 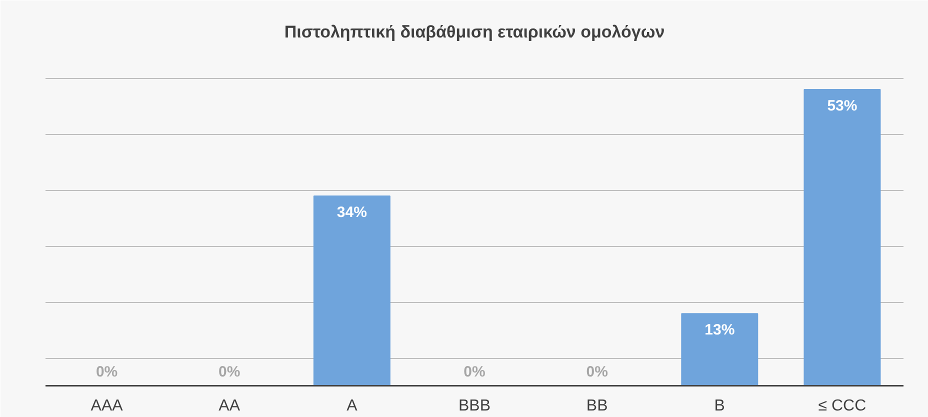 I want to click on data-label: 34%, so click(x=351, y=212).